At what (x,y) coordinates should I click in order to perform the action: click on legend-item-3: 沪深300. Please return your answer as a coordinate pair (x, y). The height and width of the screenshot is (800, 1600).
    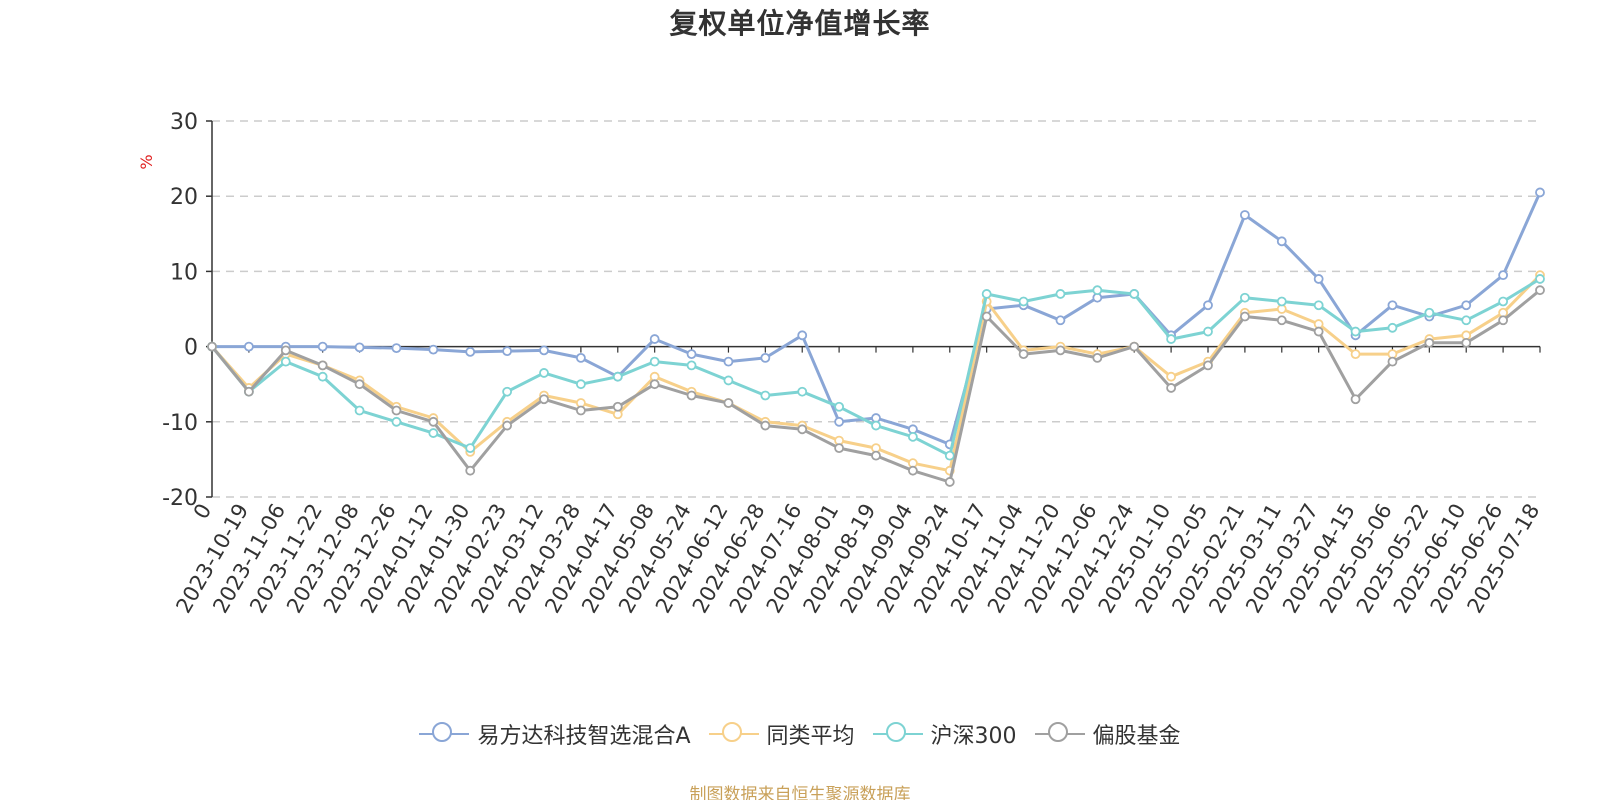
    Looking at the image, I should click on (944, 734).